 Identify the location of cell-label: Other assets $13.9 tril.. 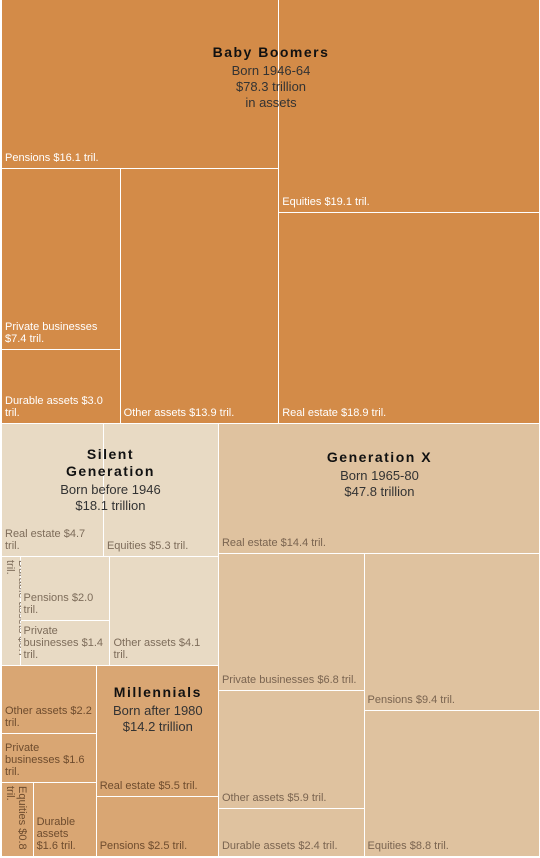
(200, 413).